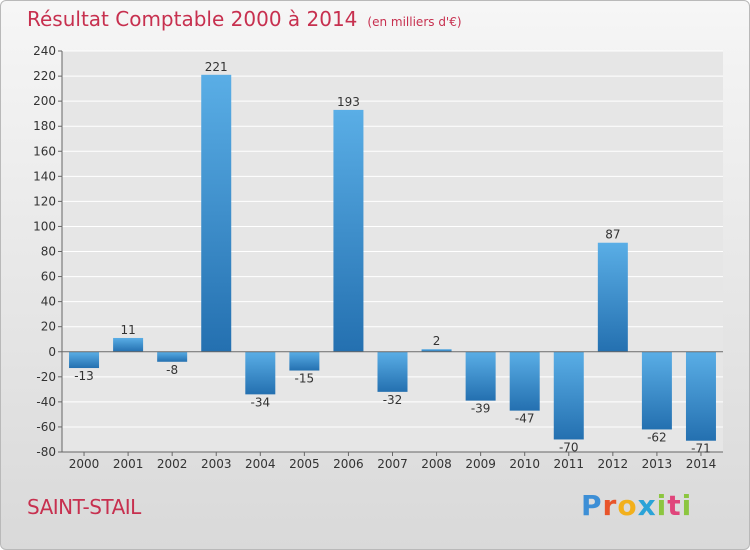 Image resolution: width=750 pixels, height=550 pixels. I want to click on x-tick-label: 2000, so click(84, 464).